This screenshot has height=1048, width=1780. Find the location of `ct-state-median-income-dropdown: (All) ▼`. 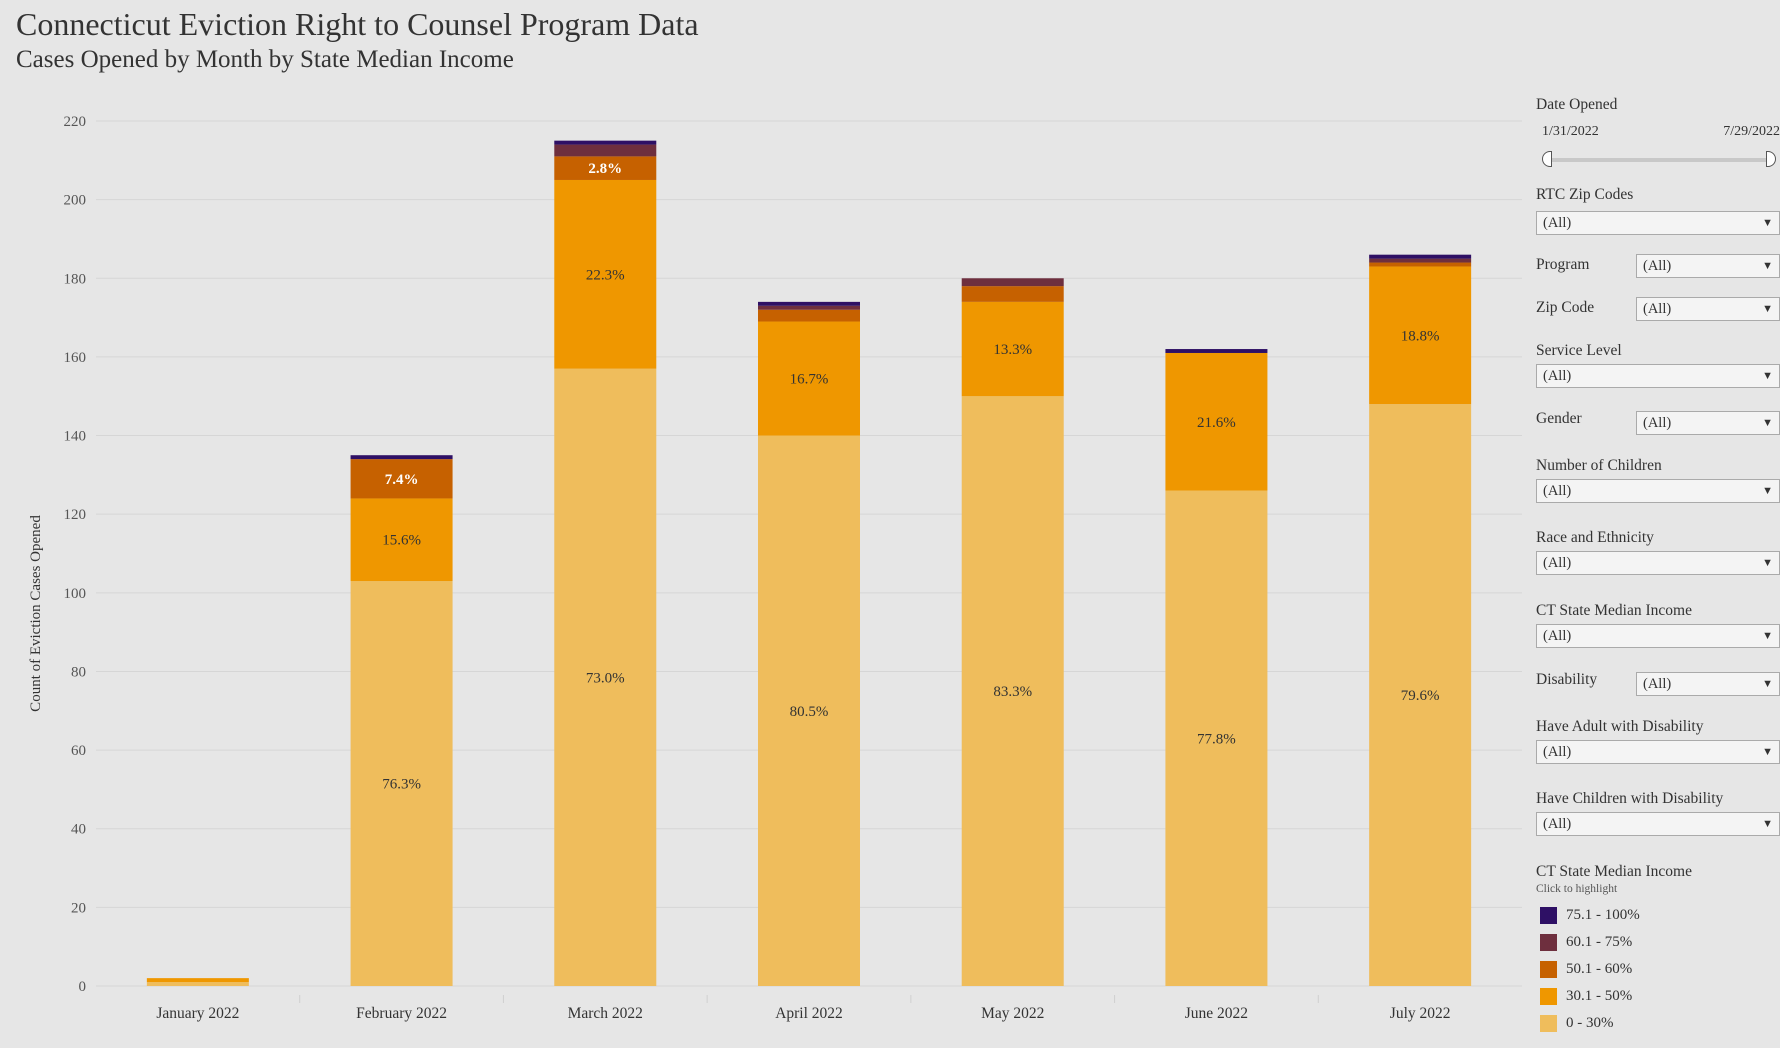

ct-state-median-income-dropdown: (All) ▼ is located at coordinates (1658, 636).